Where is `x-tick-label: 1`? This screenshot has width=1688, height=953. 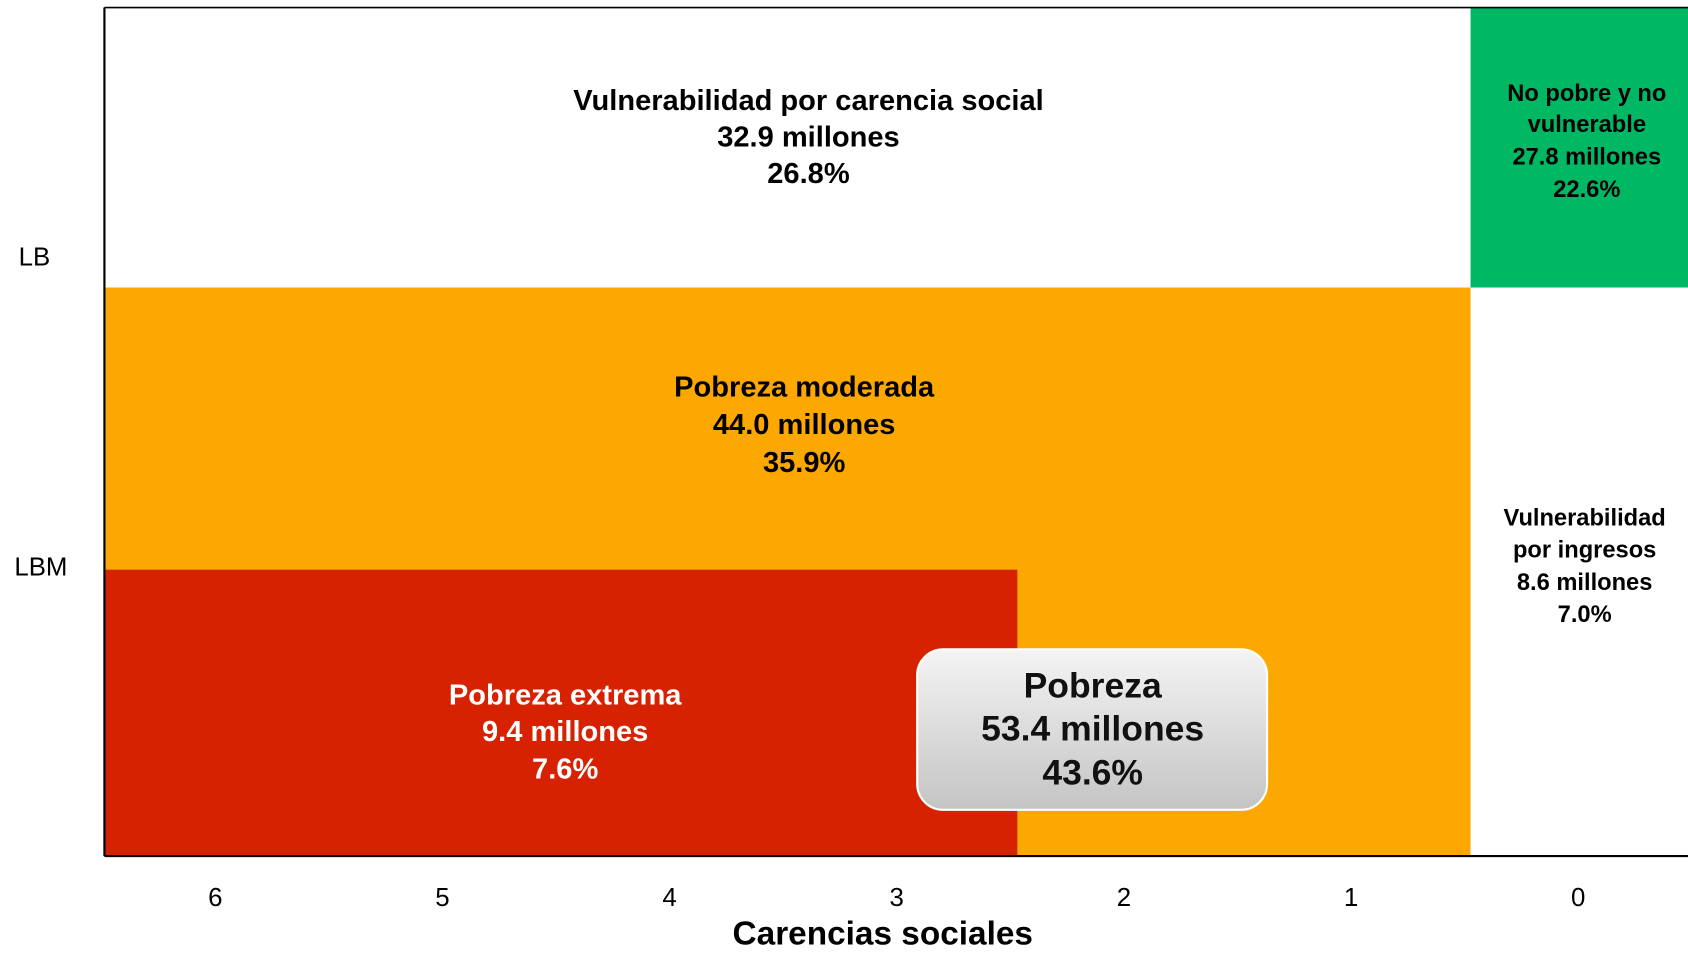 x-tick-label: 1 is located at coordinates (1351, 898).